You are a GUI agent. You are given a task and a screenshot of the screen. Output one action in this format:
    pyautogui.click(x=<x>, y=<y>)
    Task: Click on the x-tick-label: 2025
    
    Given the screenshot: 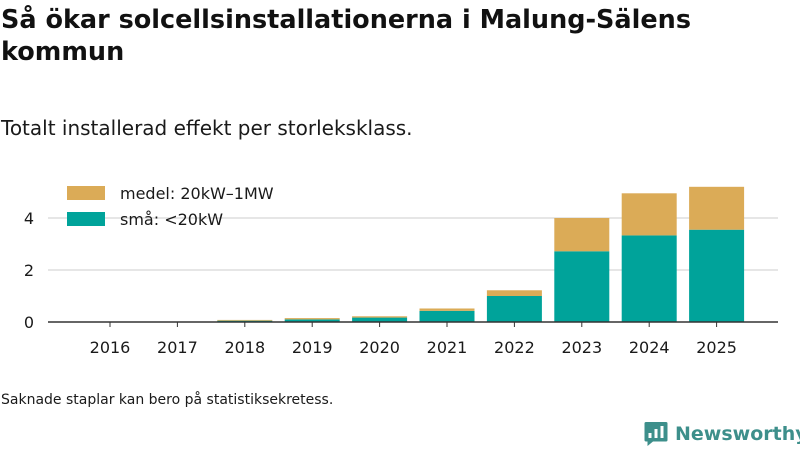 What is the action you would take?
    pyautogui.click(x=716, y=347)
    